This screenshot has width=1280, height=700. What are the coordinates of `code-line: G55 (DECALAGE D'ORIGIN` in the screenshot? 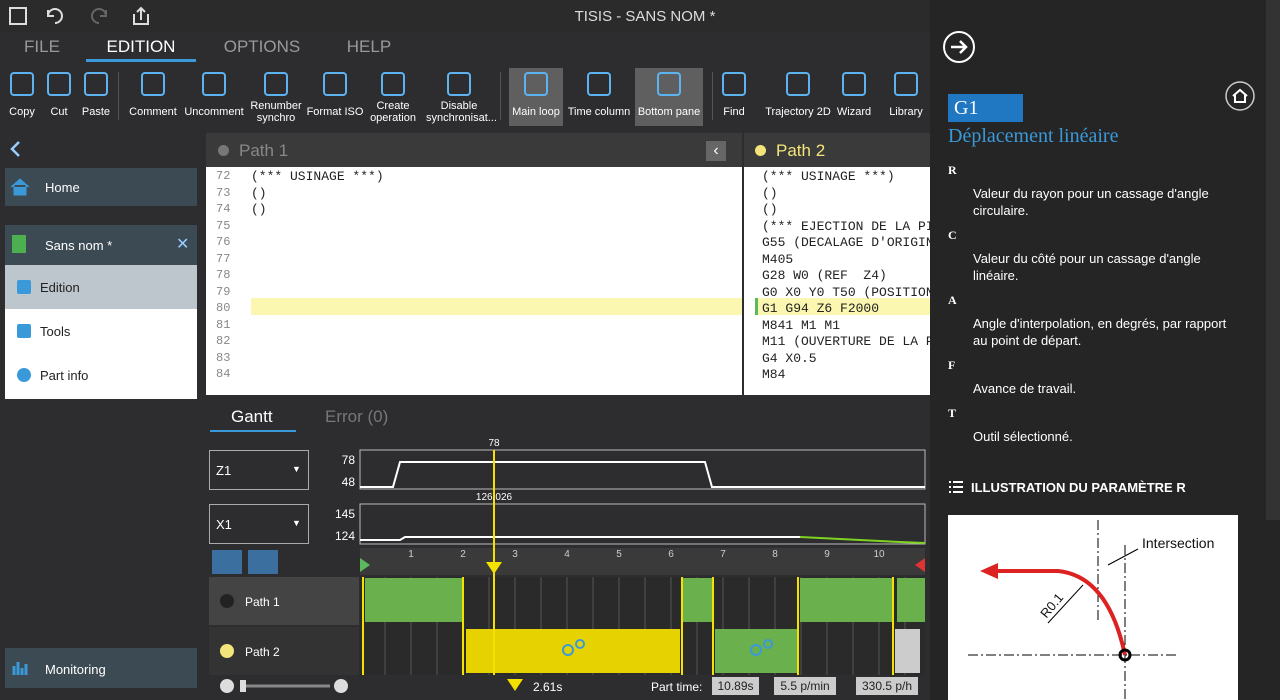 It's located at (846, 242).